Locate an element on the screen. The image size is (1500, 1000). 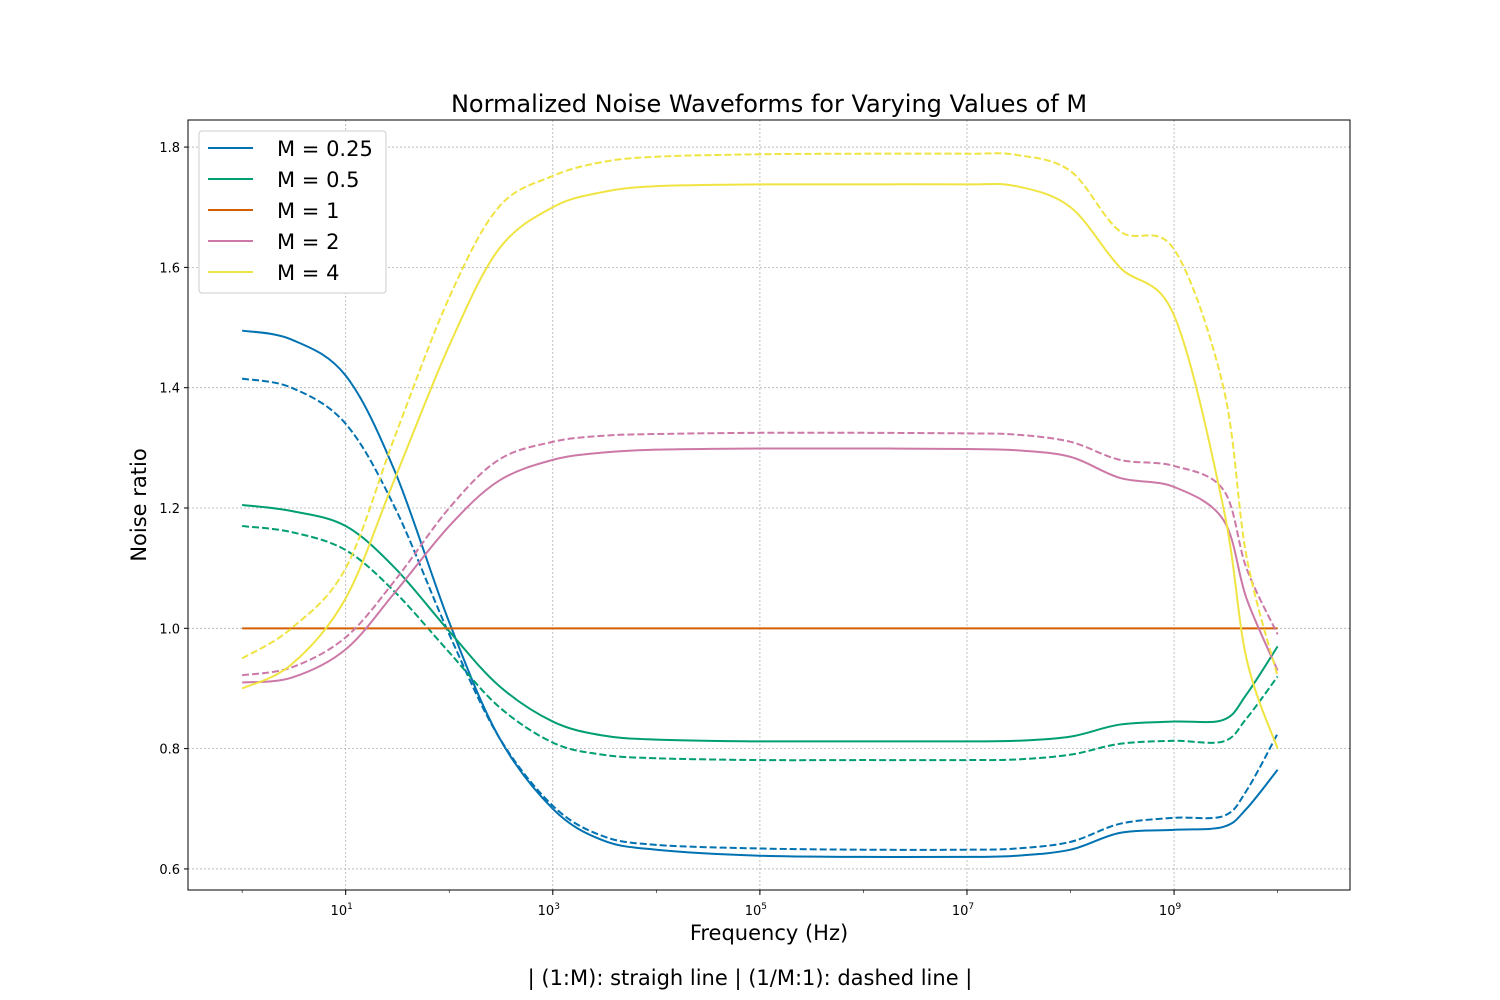
y-tick-label: 1.6 is located at coordinates (169, 268).